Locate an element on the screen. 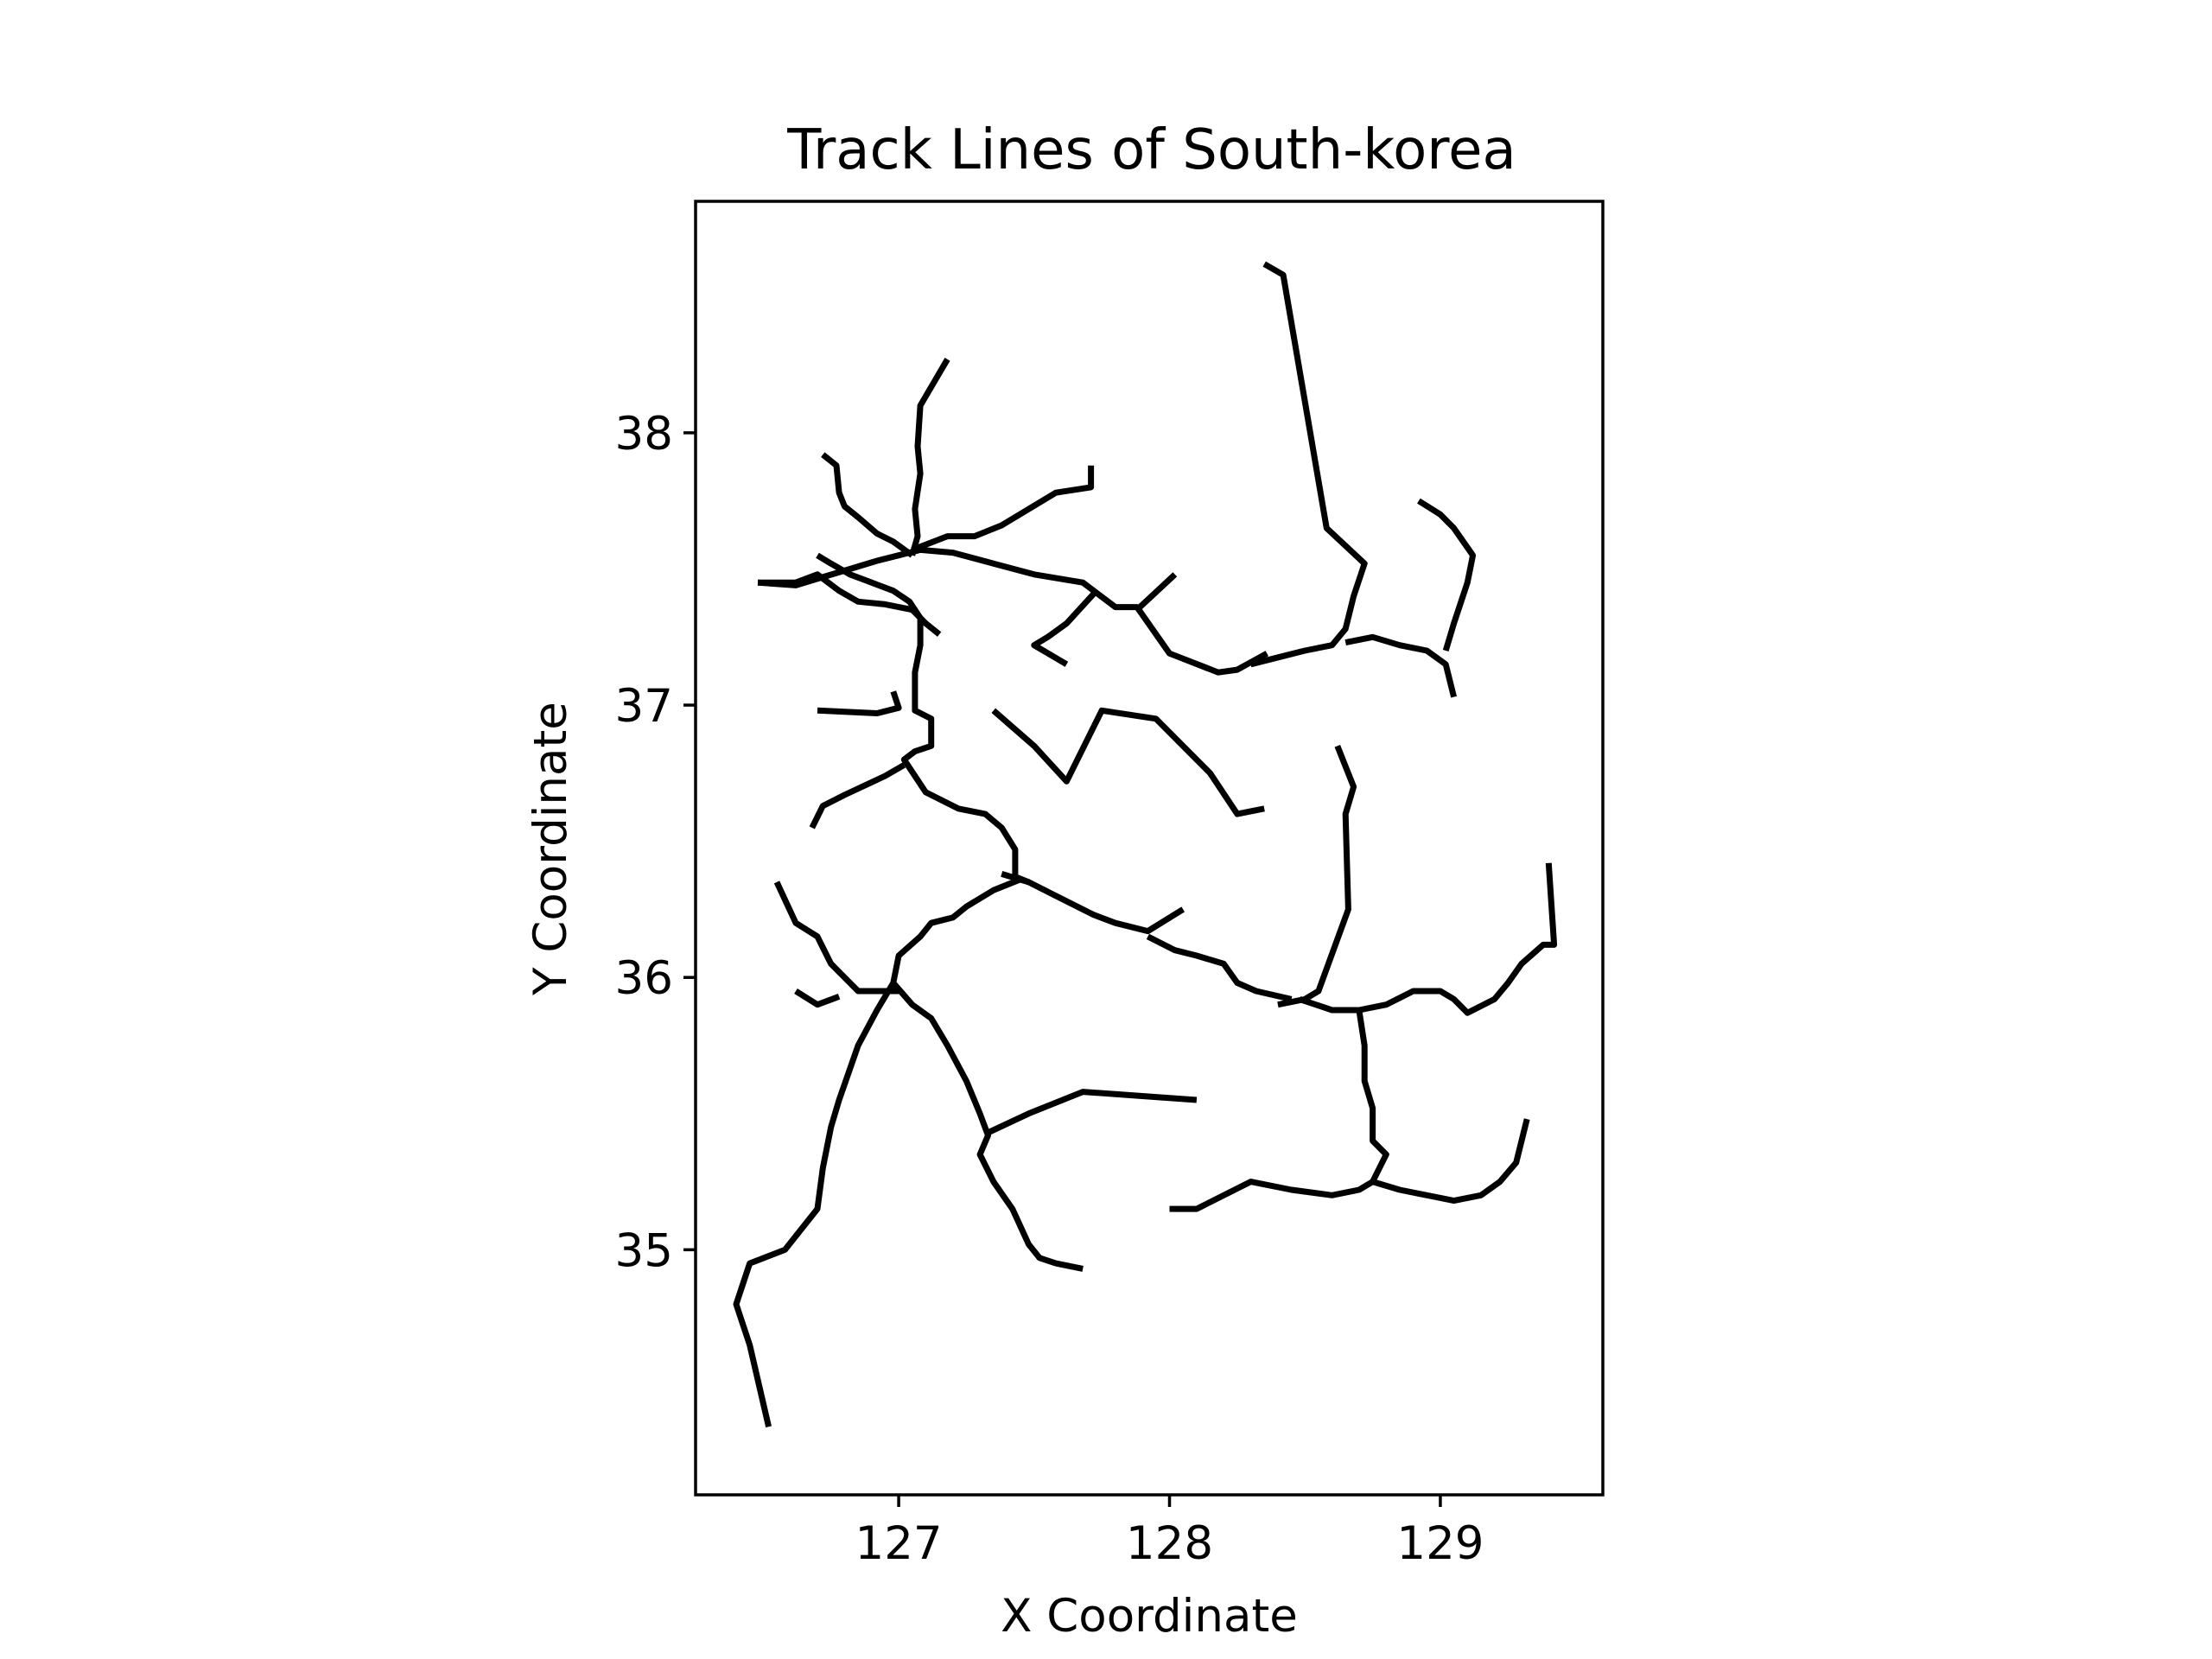 The height and width of the screenshot is (1659, 2212). x-tick-label: 127 is located at coordinates (898, 1543).